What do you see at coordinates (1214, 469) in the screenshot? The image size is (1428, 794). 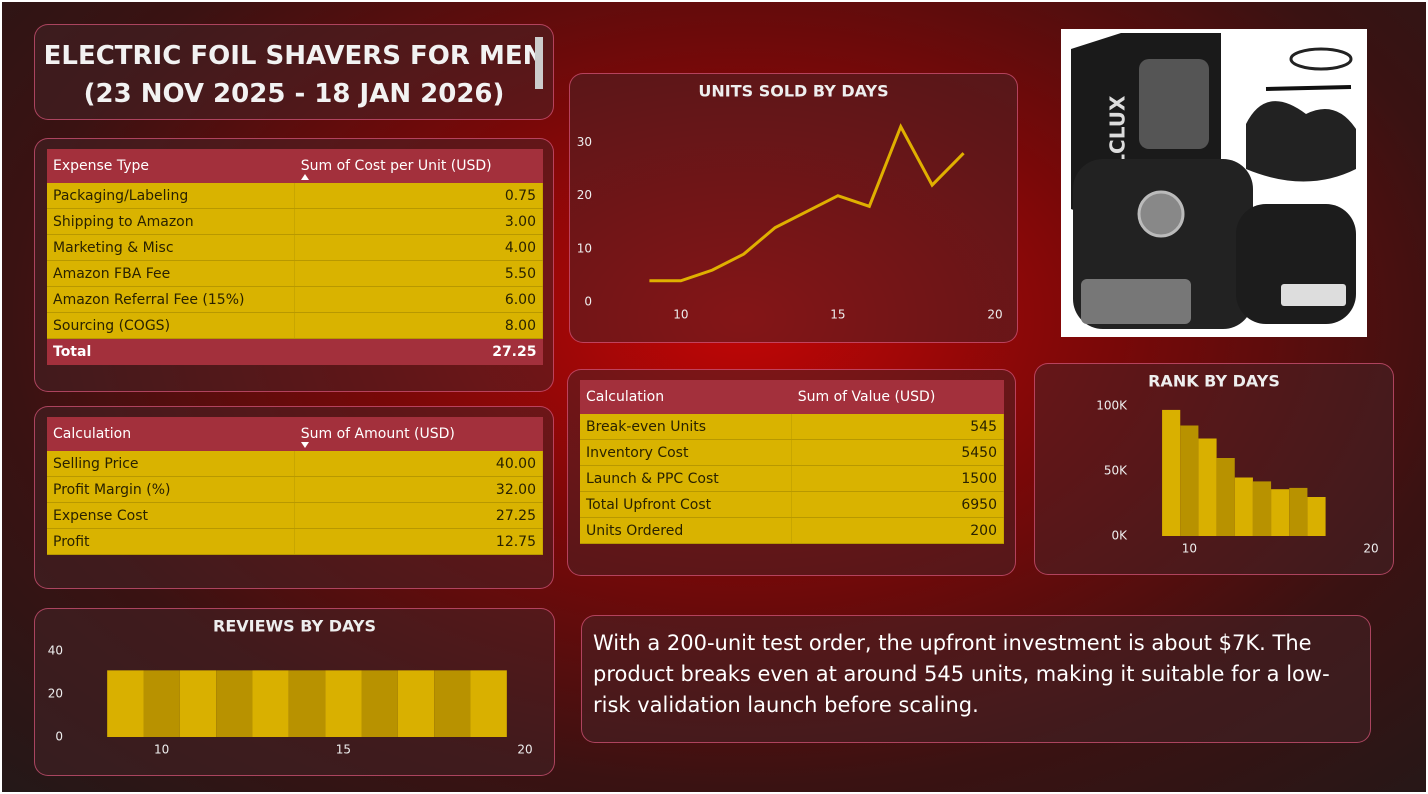 I see `chart-panel: RANK BY DAYS 0K 50K 100K 10 20` at bounding box center [1214, 469].